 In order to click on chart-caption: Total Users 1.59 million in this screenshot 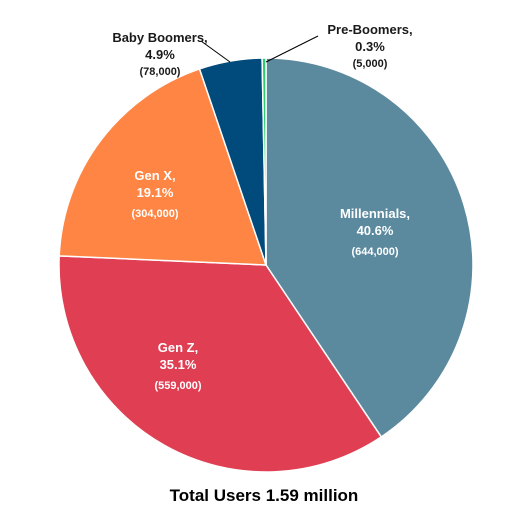, I will do `click(264, 495)`.